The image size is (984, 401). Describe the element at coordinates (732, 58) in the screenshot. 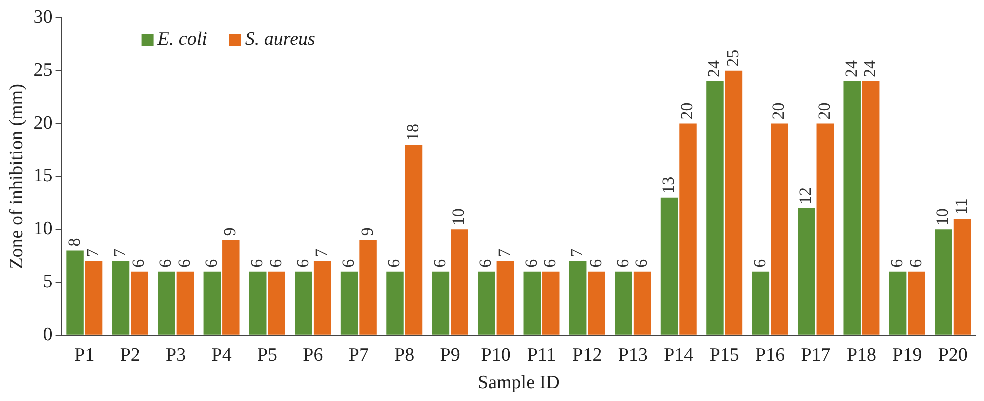

I see `data-label: 25` at that location.